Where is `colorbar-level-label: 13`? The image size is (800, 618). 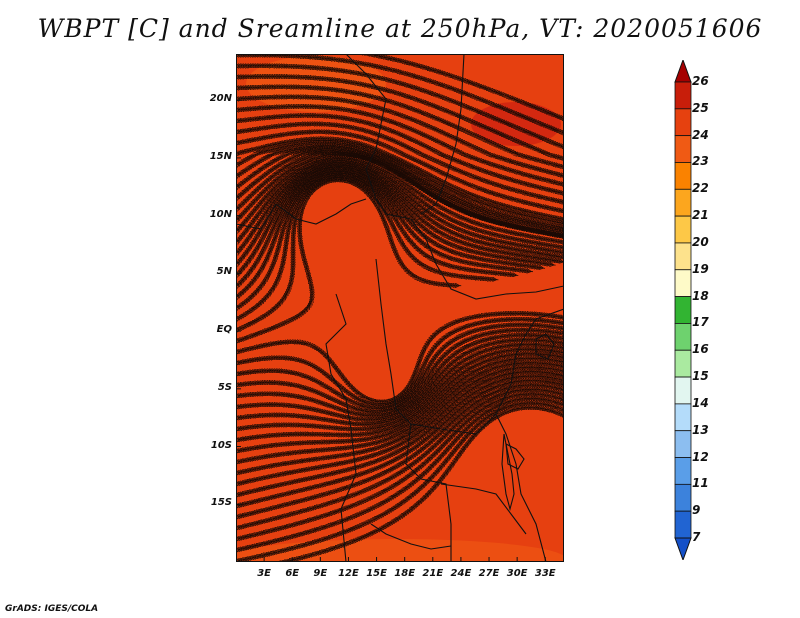 colorbar-level-label: 13 is located at coordinates (700, 429).